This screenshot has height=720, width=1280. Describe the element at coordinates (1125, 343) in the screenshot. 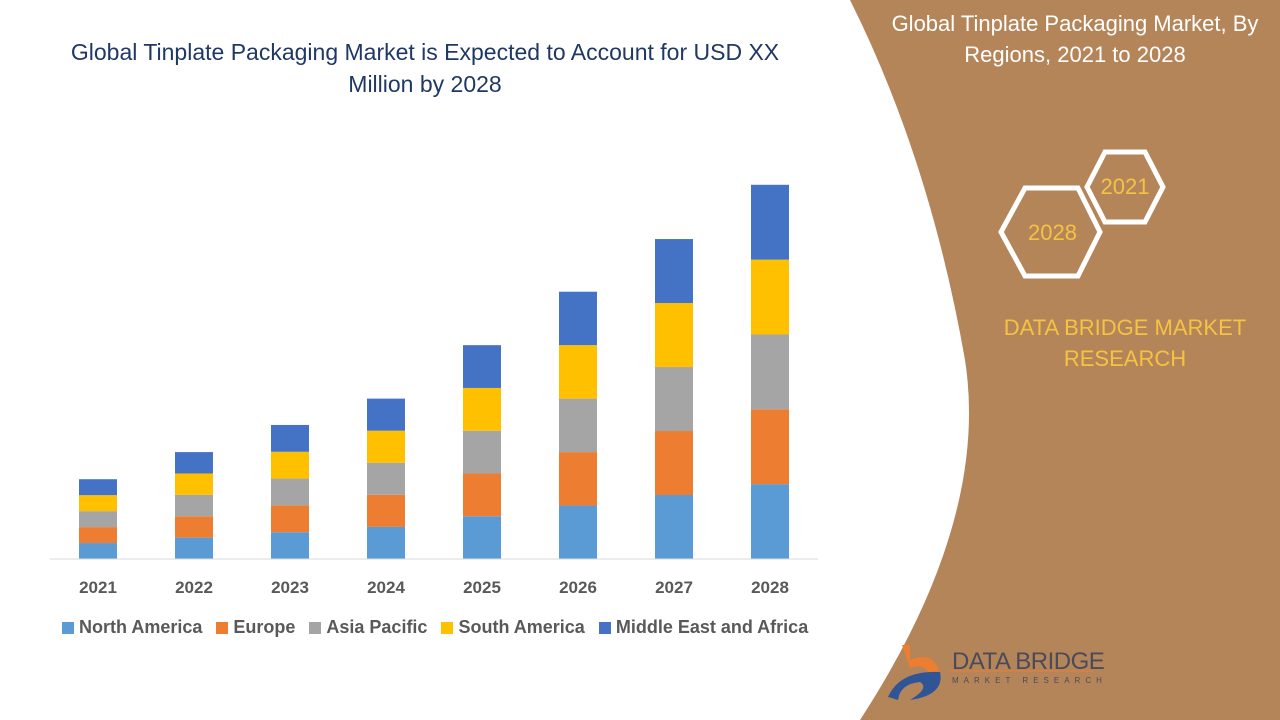

I see `brand-name: DATA BRIDGE MARKET RESEARCH` at that location.